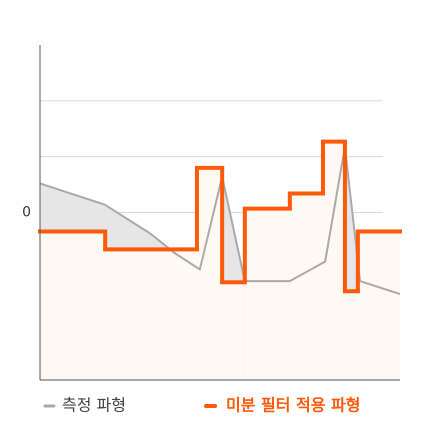 The width and height of the screenshot is (442, 440). Describe the element at coordinates (293, 405) in the screenshot. I see `legend-label: 미분 필터 적용 파형` at that location.